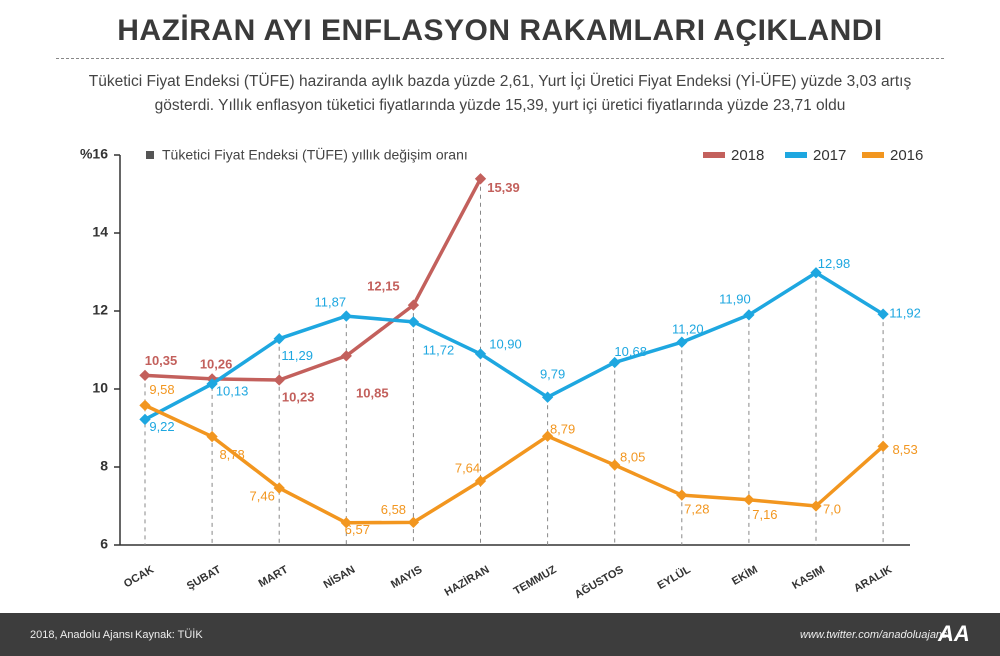 This screenshot has width=1000, height=656. I want to click on data-label: 10,13, so click(232, 390).